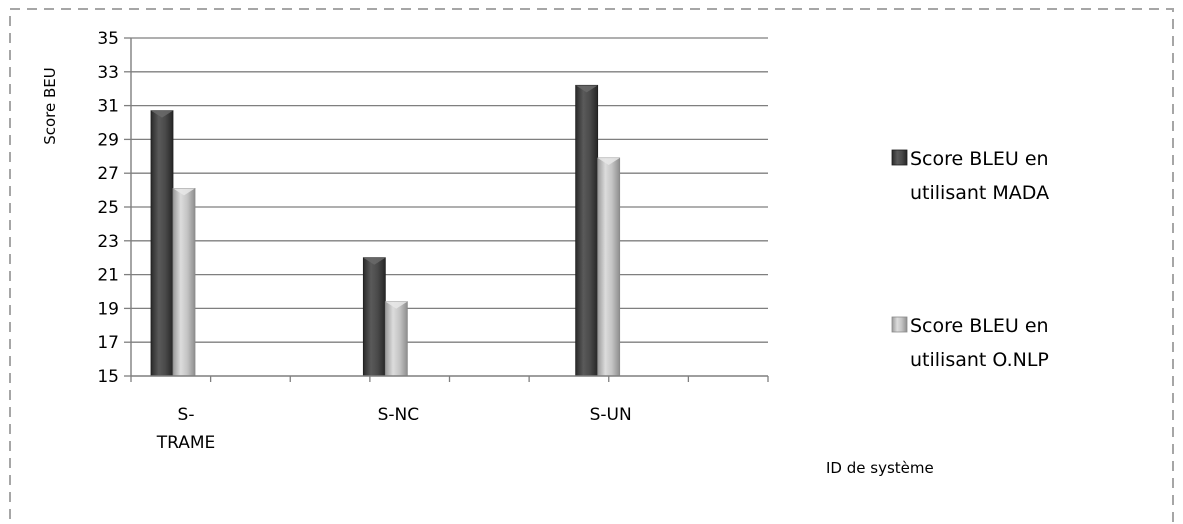 The image size is (1183, 524). Describe the element at coordinates (108, 39) in the screenshot. I see `y-tick-label: 35` at that location.